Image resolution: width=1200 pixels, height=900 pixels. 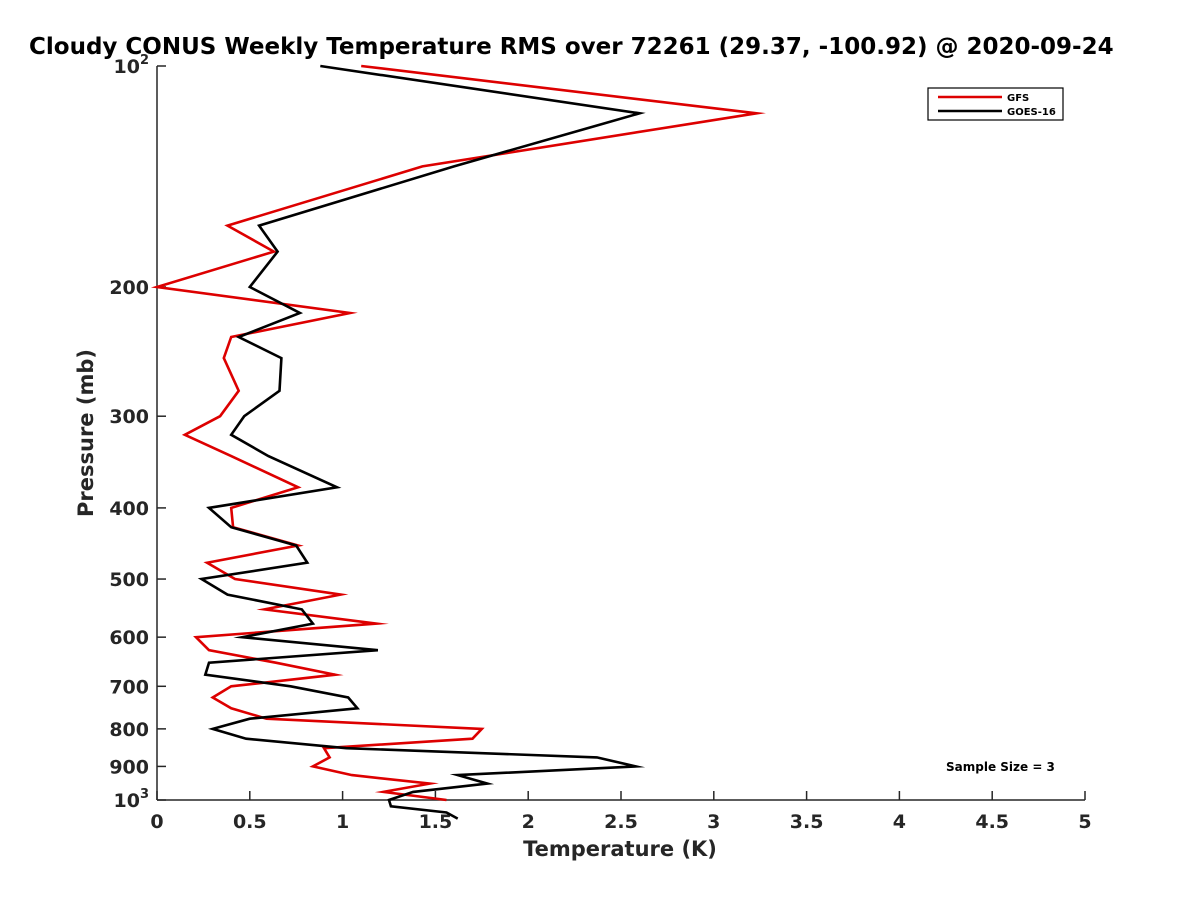 What do you see at coordinates (137, 432) in the screenshot?
I see `y-ticks: 10² 200 300 400 500 600 700 800 900 10³` at bounding box center [137, 432].